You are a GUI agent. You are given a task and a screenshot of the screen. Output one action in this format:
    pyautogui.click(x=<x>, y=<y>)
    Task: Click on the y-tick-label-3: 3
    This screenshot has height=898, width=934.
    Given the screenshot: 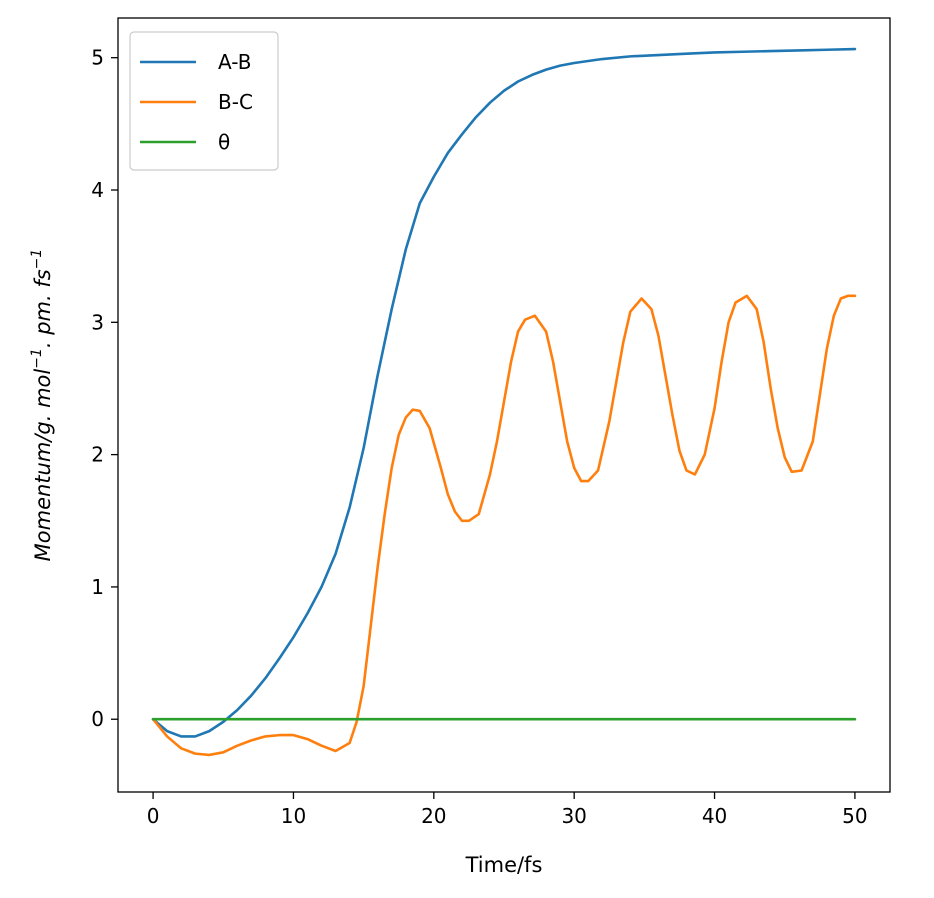 What is the action you would take?
    pyautogui.click(x=97, y=322)
    